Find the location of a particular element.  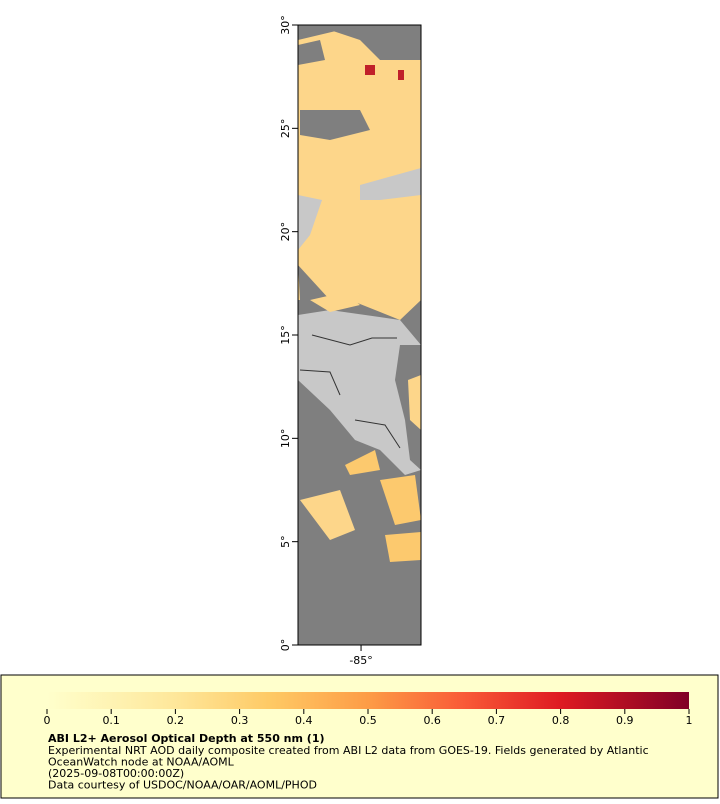

colorbar-tick-label: 0.6 is located at coordinates (432, 720).